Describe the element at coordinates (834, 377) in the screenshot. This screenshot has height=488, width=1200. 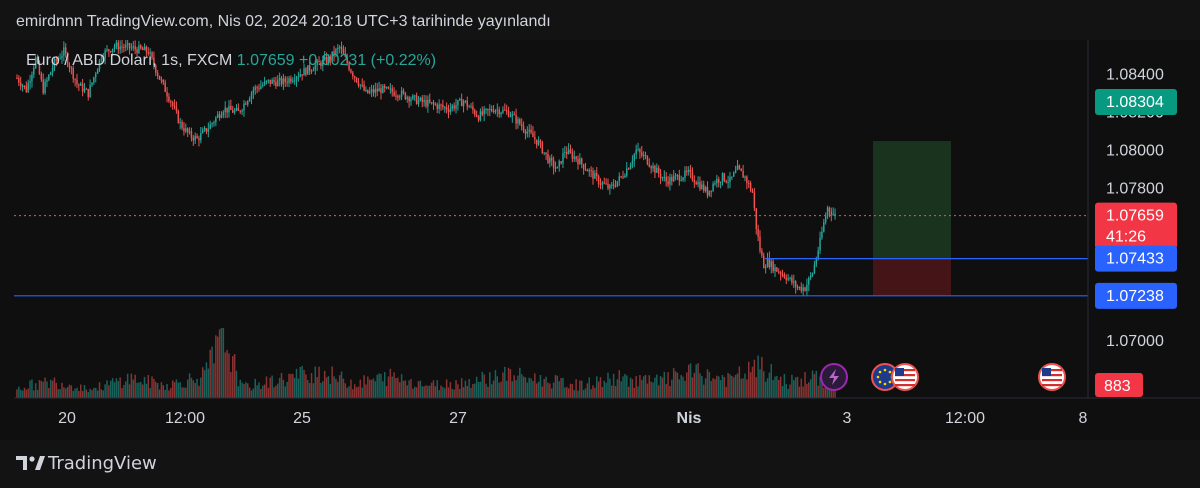
I see `lightning-event-icon` at that location.